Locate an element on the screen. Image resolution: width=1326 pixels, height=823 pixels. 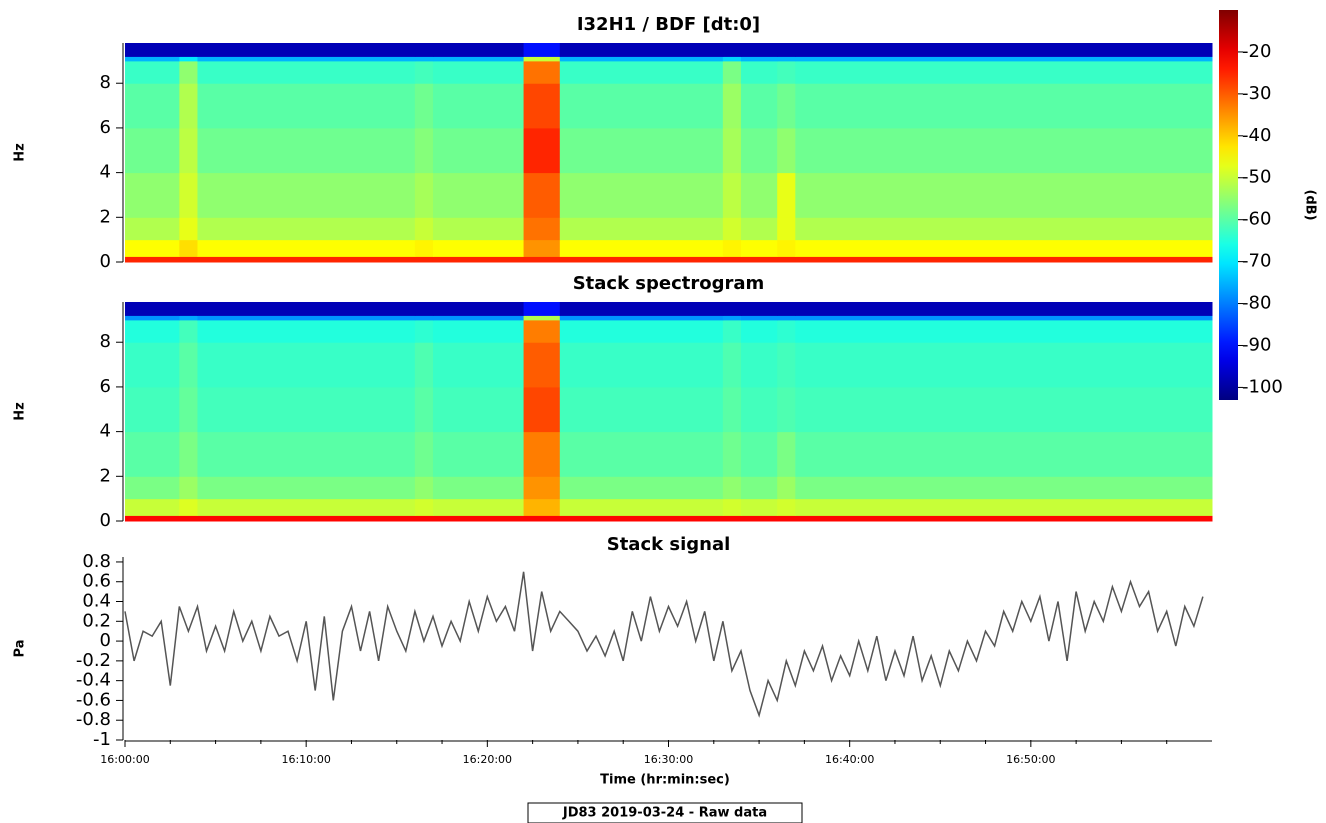
y-tick-label: -0.2 is located at coordinates (93, 660).